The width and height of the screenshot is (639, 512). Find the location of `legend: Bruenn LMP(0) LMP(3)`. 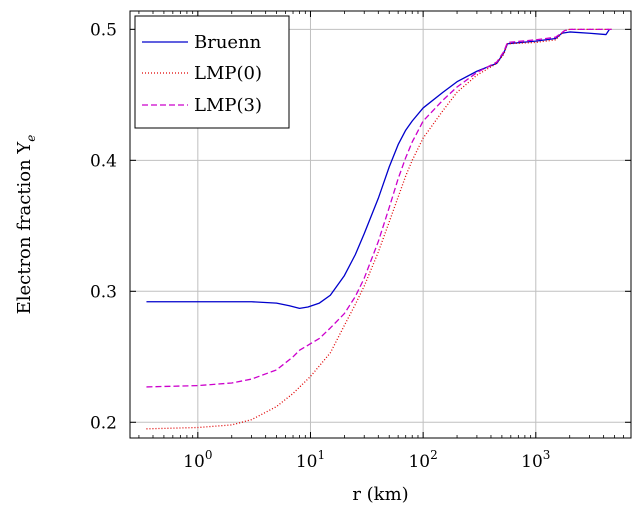

legend: Bruenn LMP(0) LMP(3) is located at coordinates (212, 72).